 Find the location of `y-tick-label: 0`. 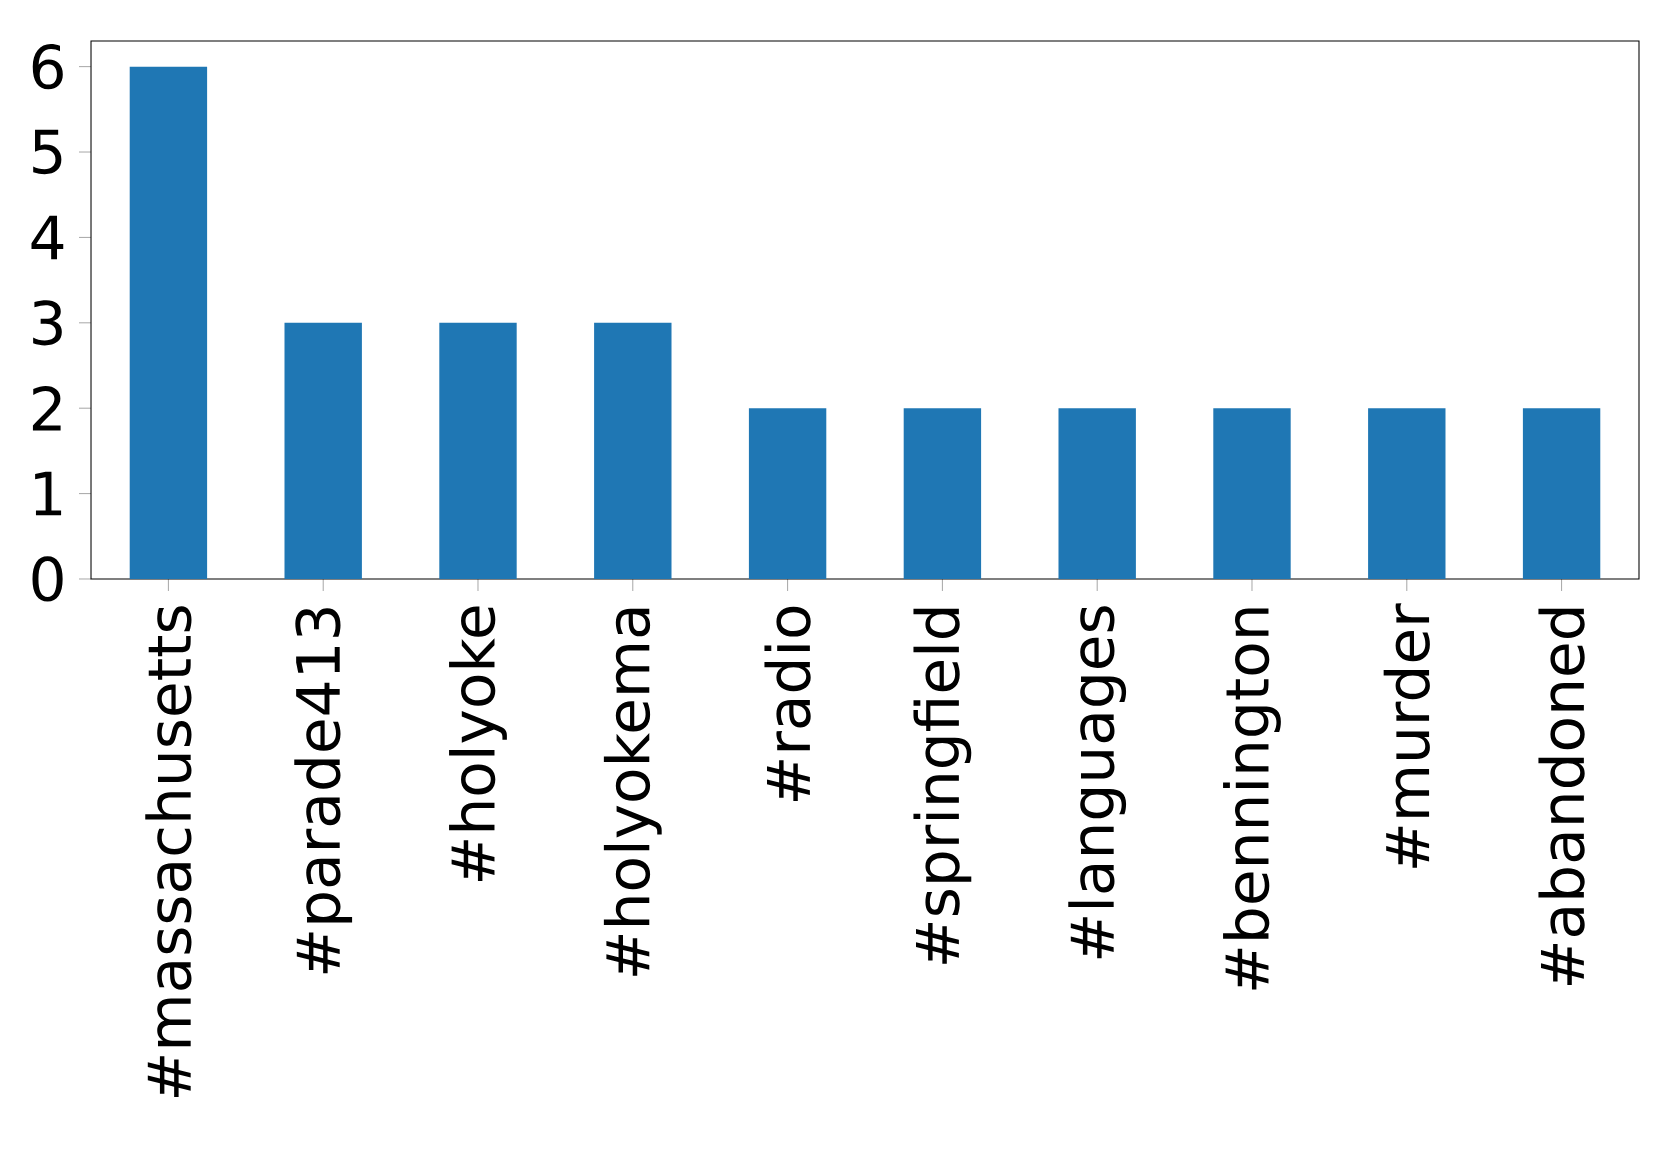

y-tick-label: 0 is located at coordinates (47, 579).